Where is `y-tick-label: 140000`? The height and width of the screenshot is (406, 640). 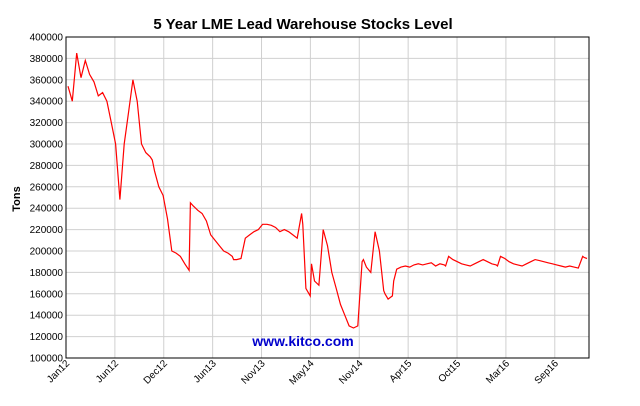
y-tick-label: 140000 is located at coordinates (47, 316).